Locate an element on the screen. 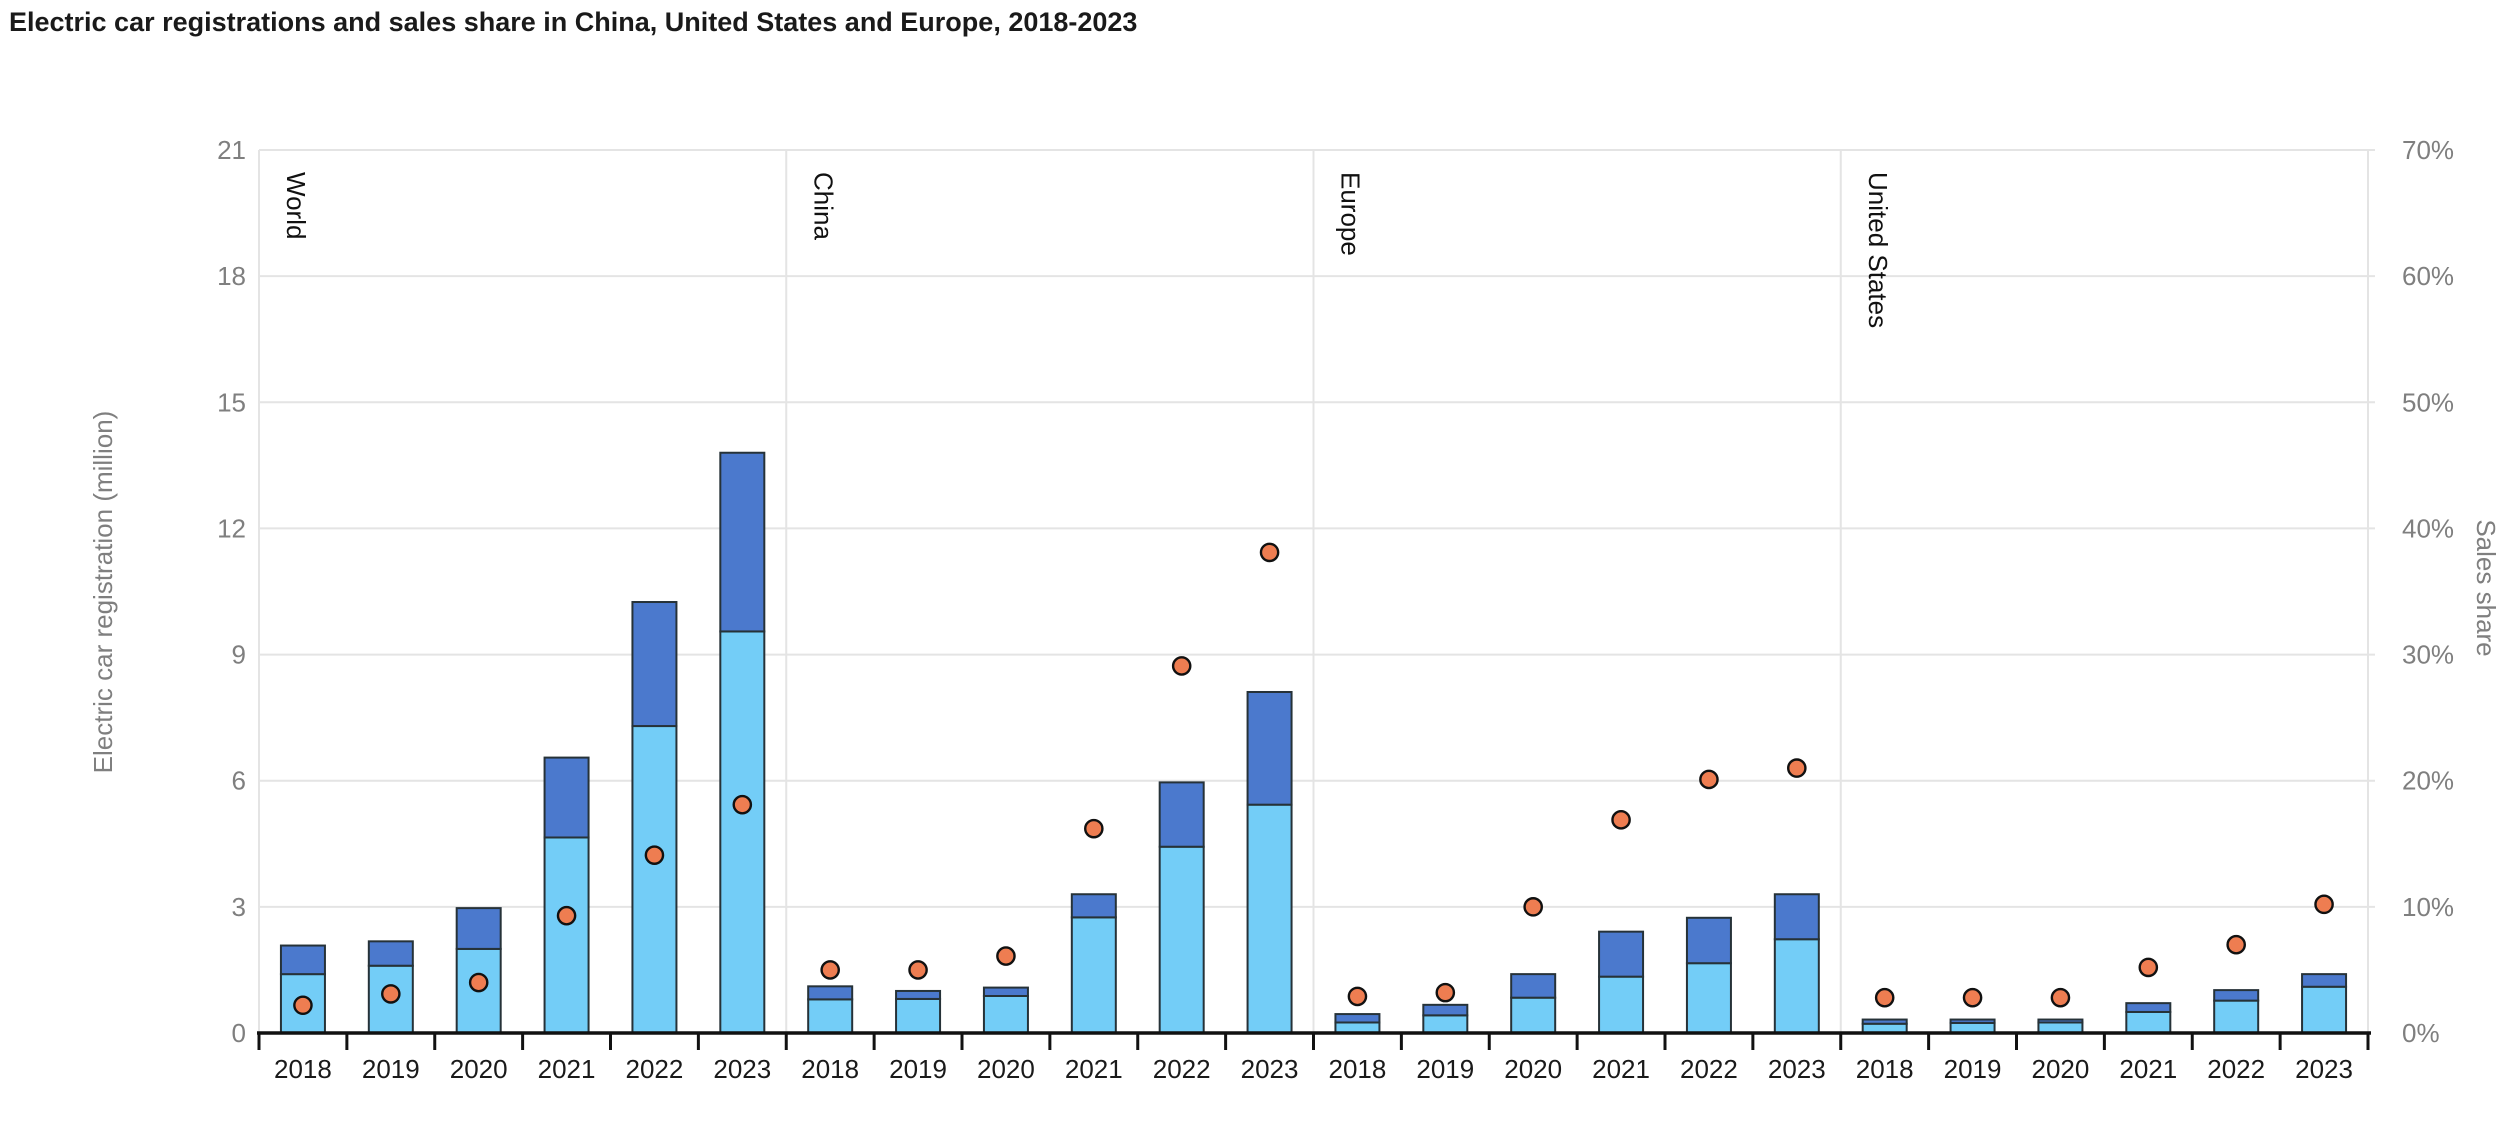  left-tick-label: 6 is located at coordinates (239, 781).